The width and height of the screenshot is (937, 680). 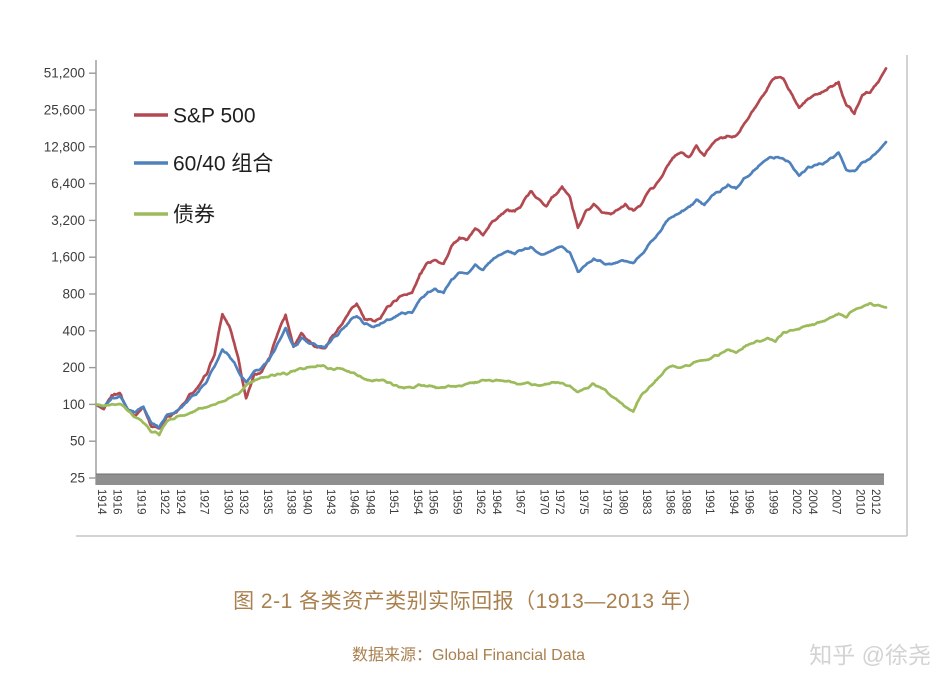 What do you see at coordinates (180, 502) in the screenshot?
I see `x-axis-tick-label: 1924` at bounding box center [180, 502].